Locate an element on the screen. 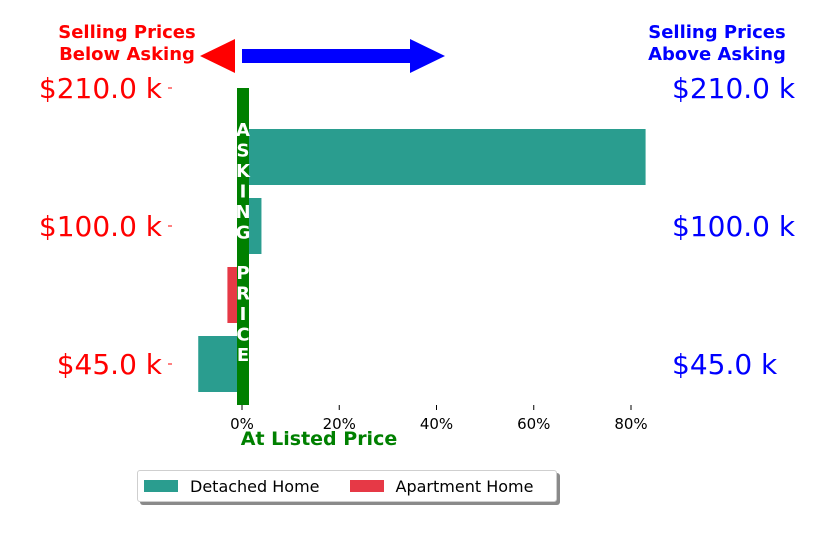 The image size is (834, 541). x-tick-label: 60% is located at coordinates (533, 424).